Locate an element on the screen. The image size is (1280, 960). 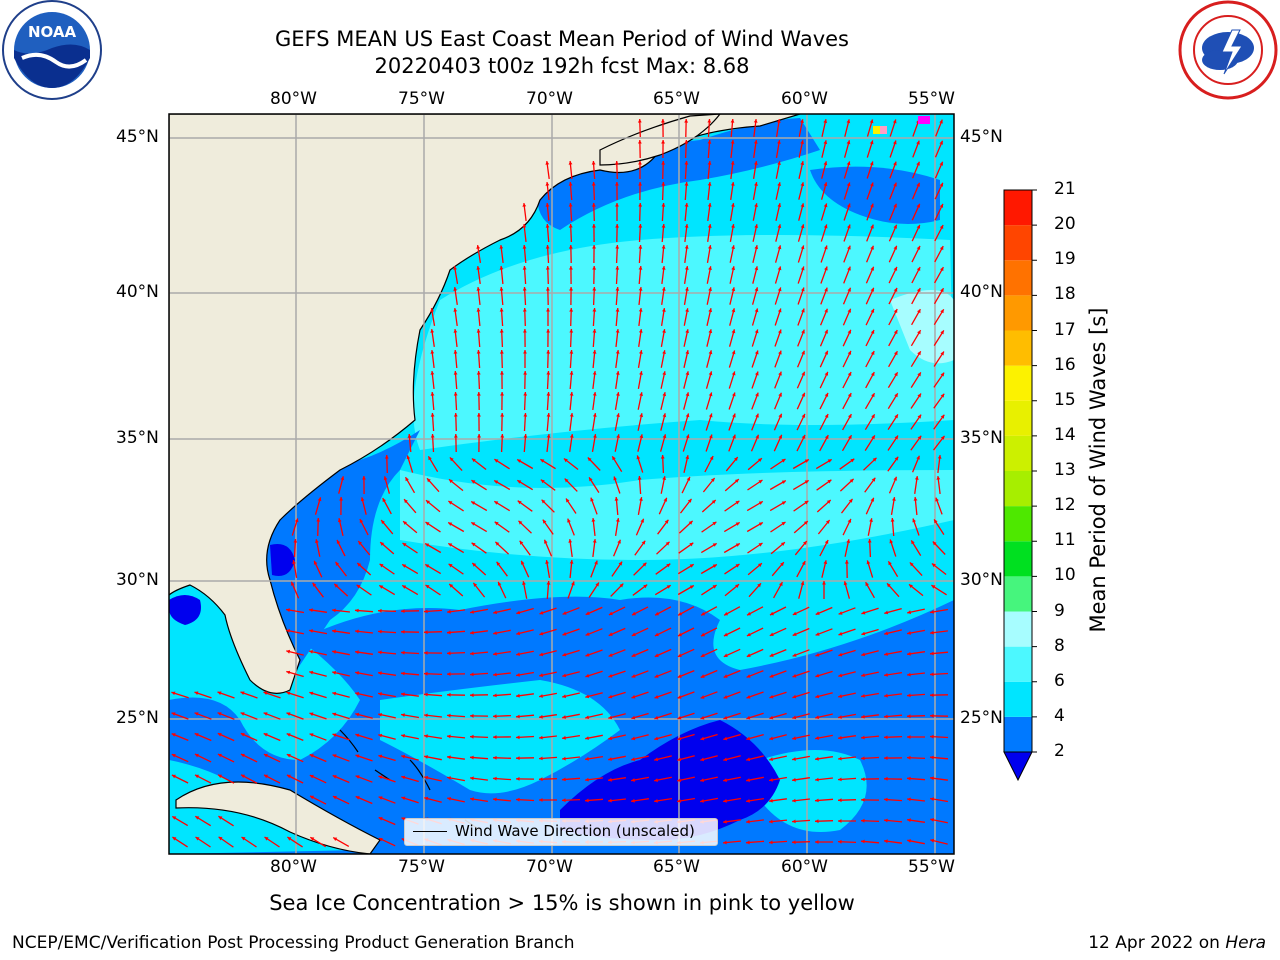
sea-ice-speck is located at coordinates (876, 130).